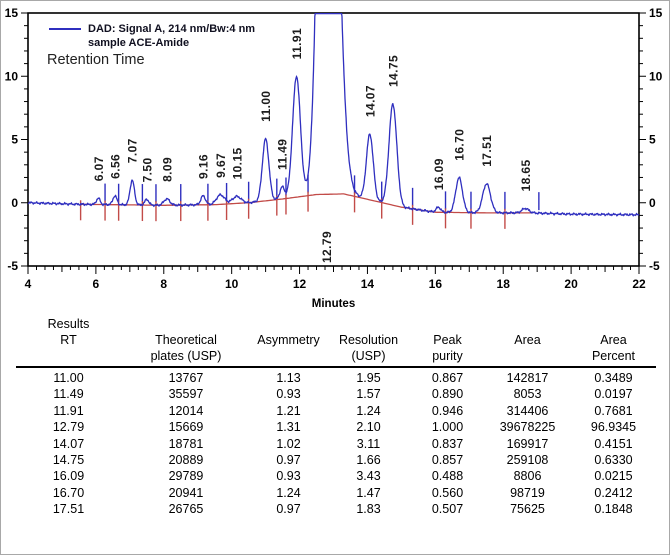 This screenshot has height=555, width=670. I want to click on table-cell: 11.49, so click(68, 394).